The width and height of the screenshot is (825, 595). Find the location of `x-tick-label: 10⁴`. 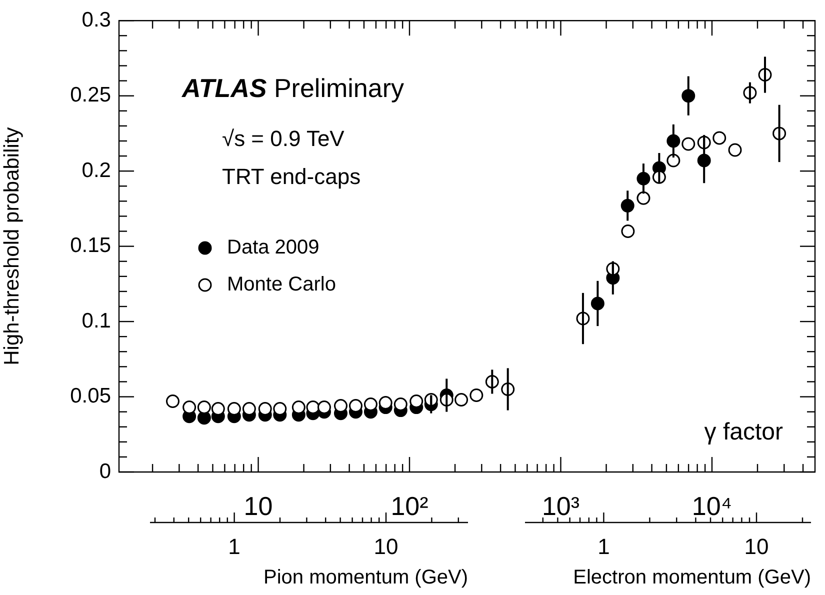

x-tick-label: 10⁴ is located at coordinates (712, 505).